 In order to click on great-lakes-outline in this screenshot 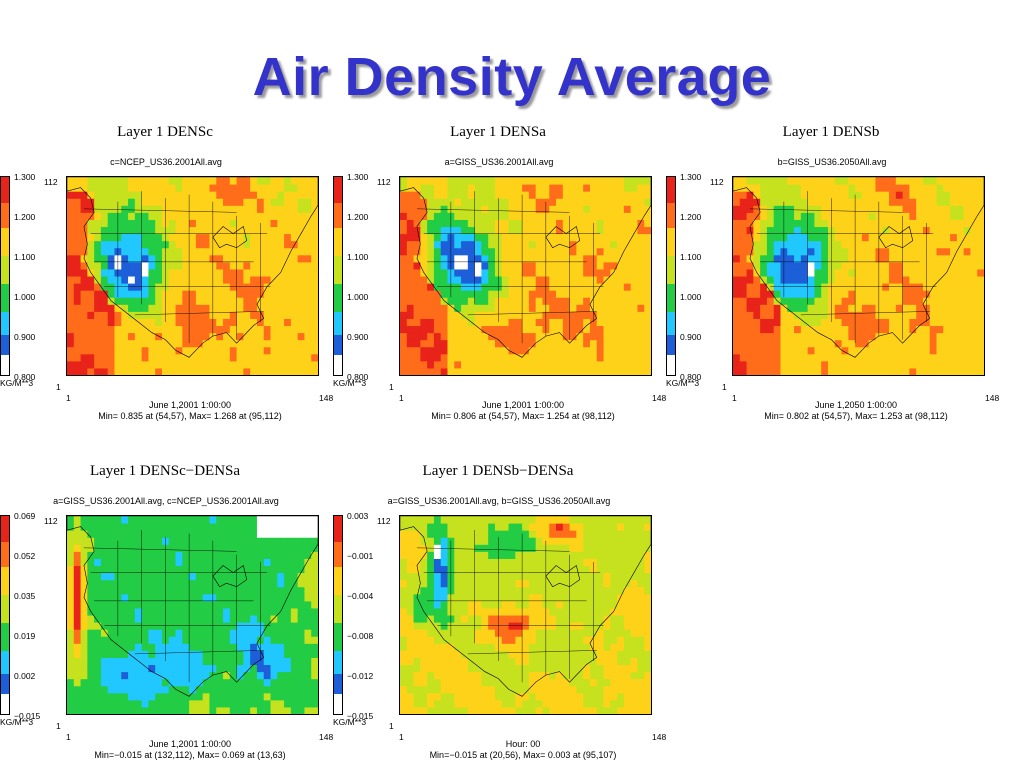, I will do `click(563, 237)`.